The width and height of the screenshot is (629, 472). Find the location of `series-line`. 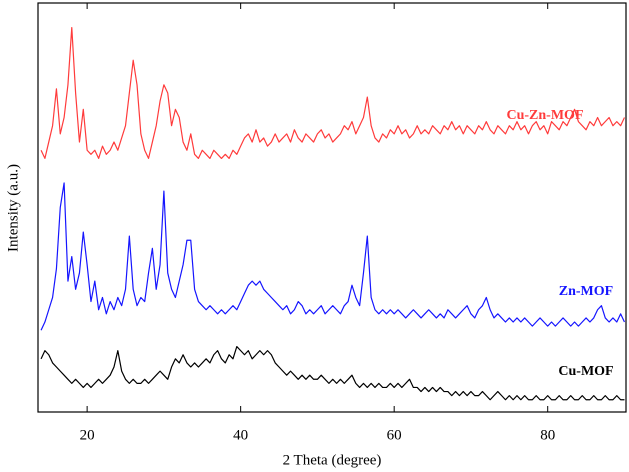

series-line is located at coordinates (332, 373).